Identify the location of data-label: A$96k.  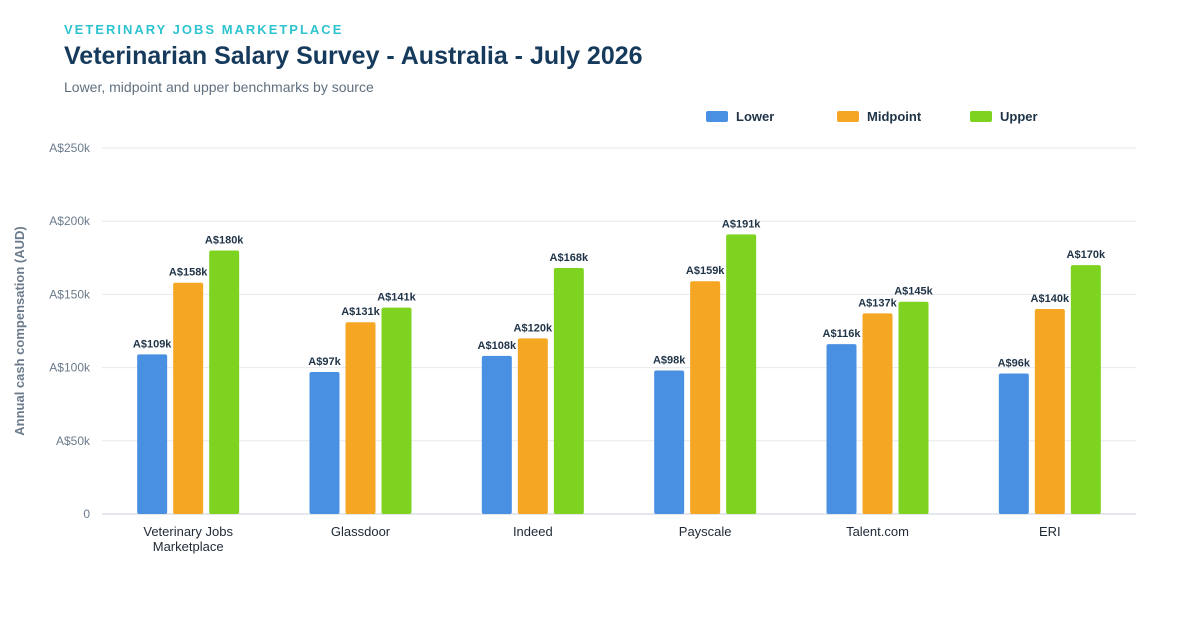
(1014, 363).